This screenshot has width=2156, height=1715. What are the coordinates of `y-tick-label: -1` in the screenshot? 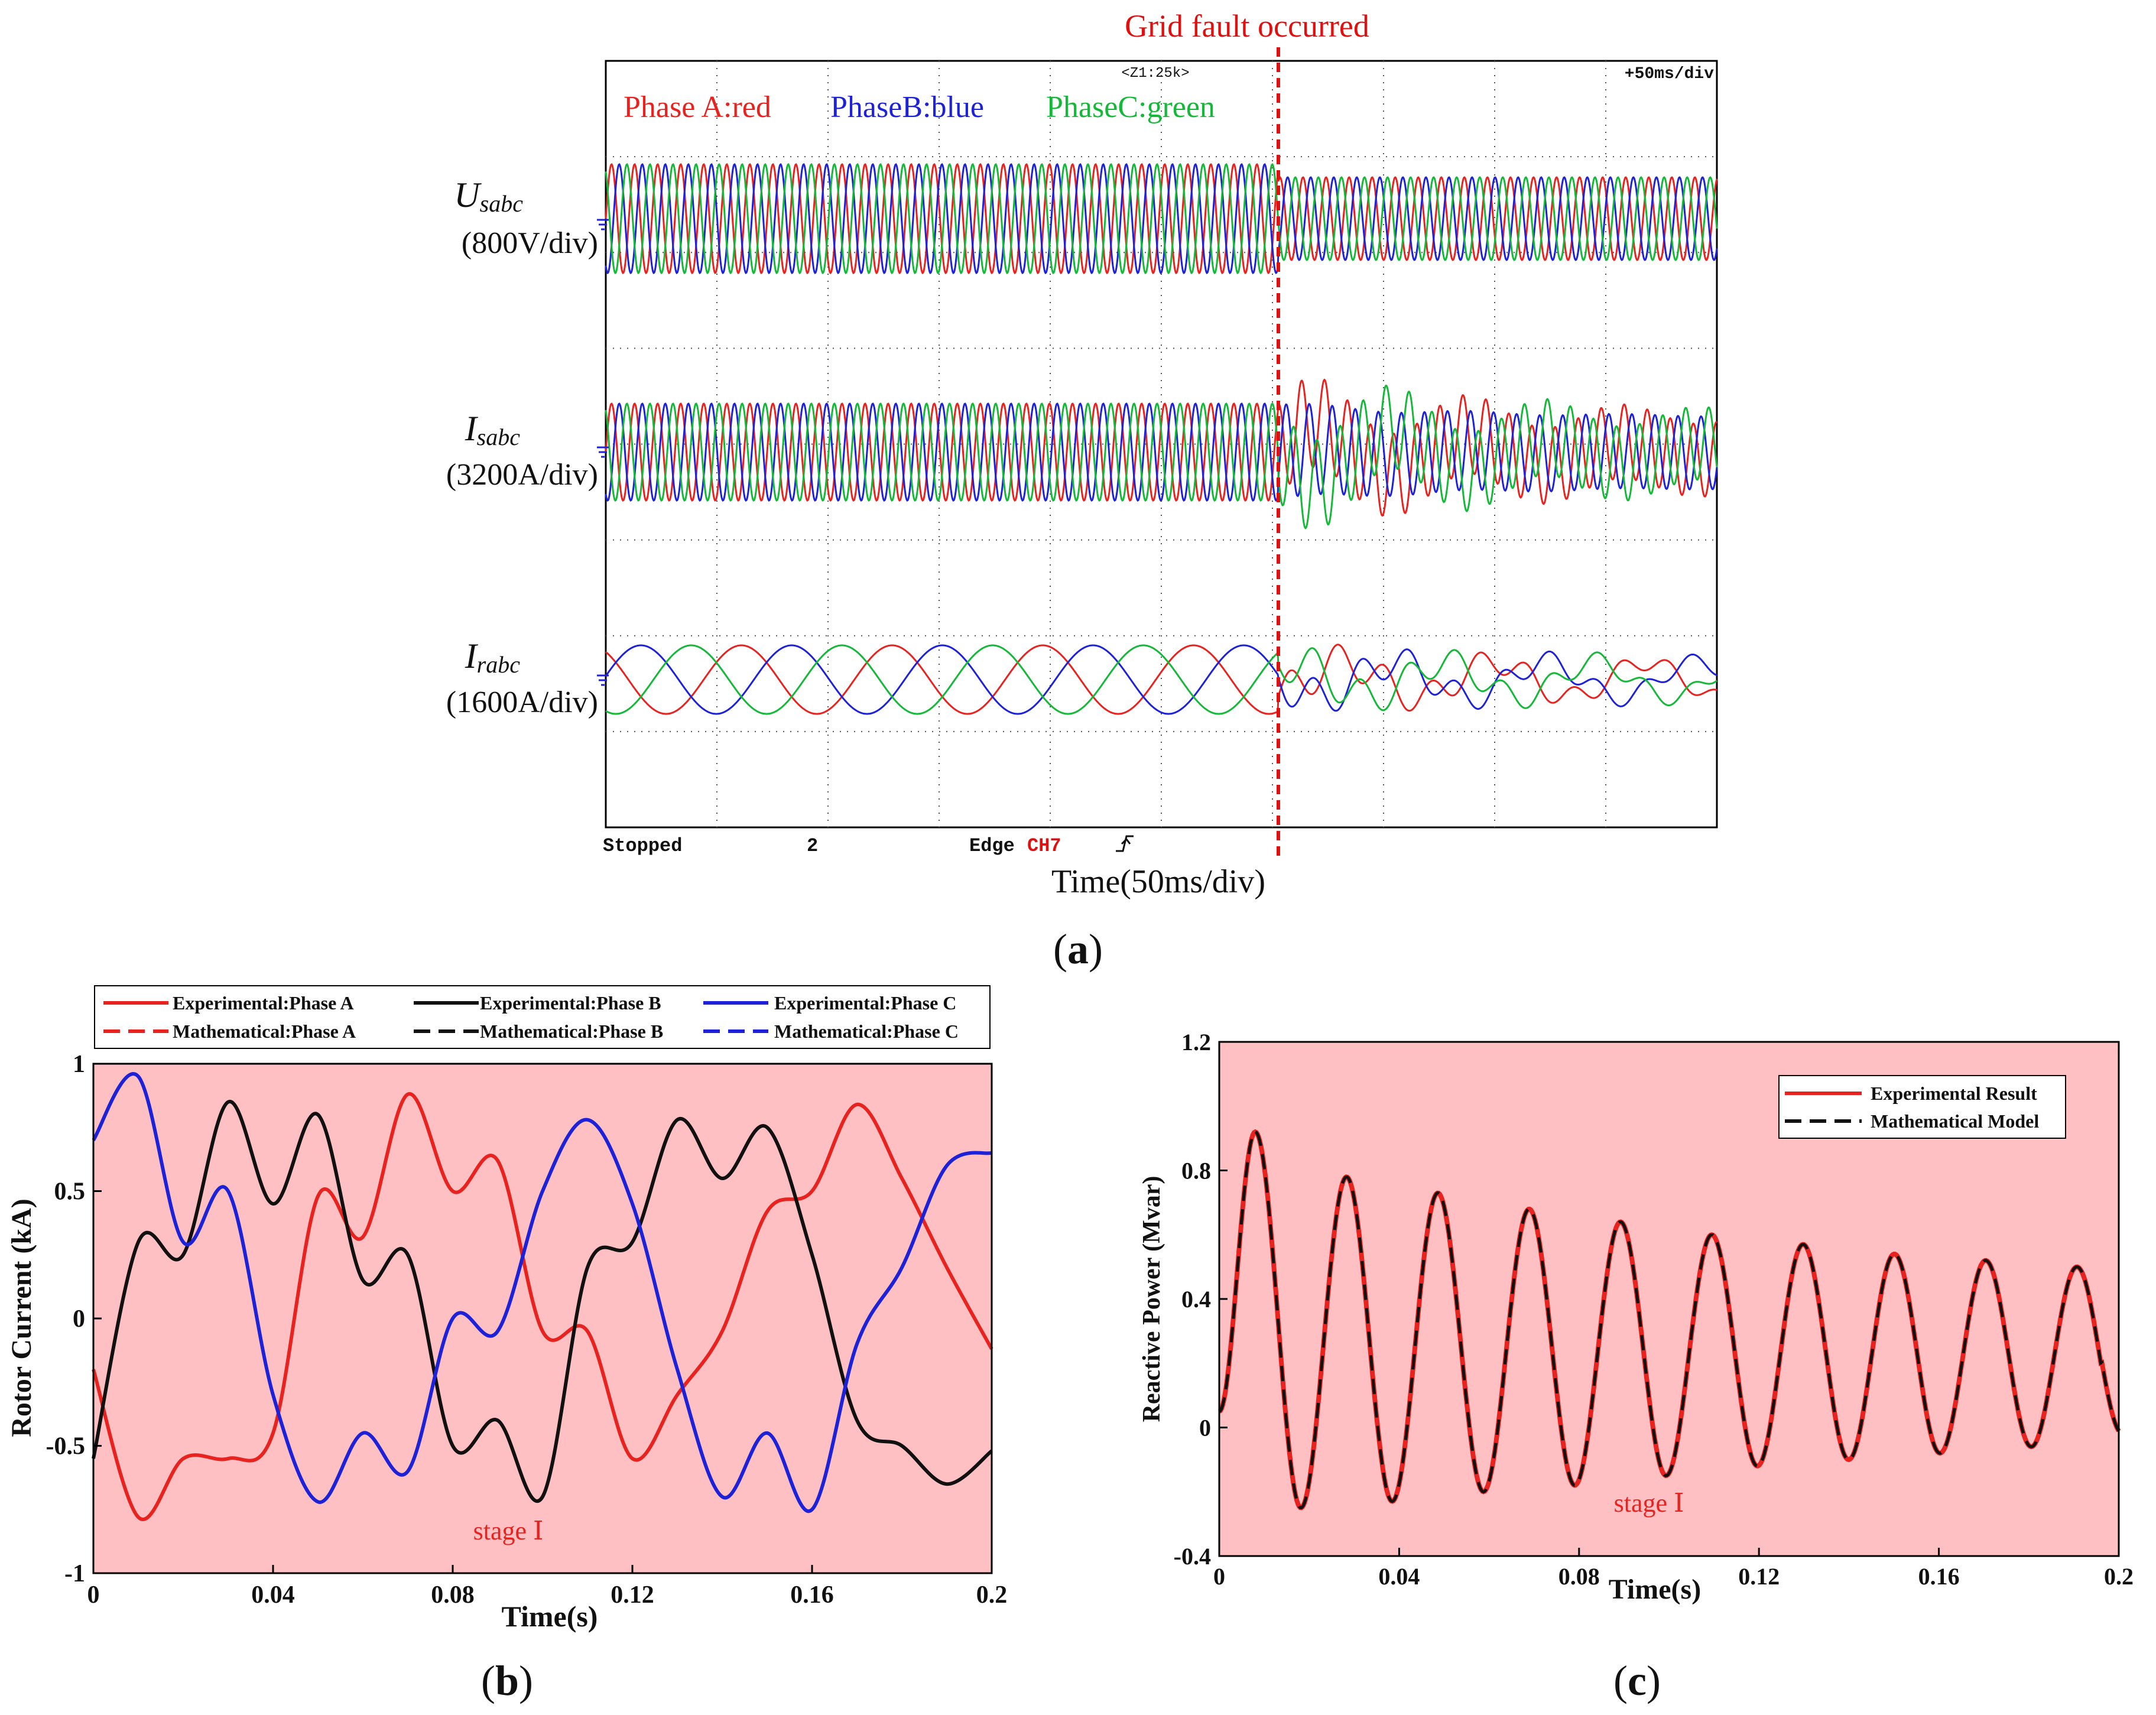 It's located at (74, 1573).